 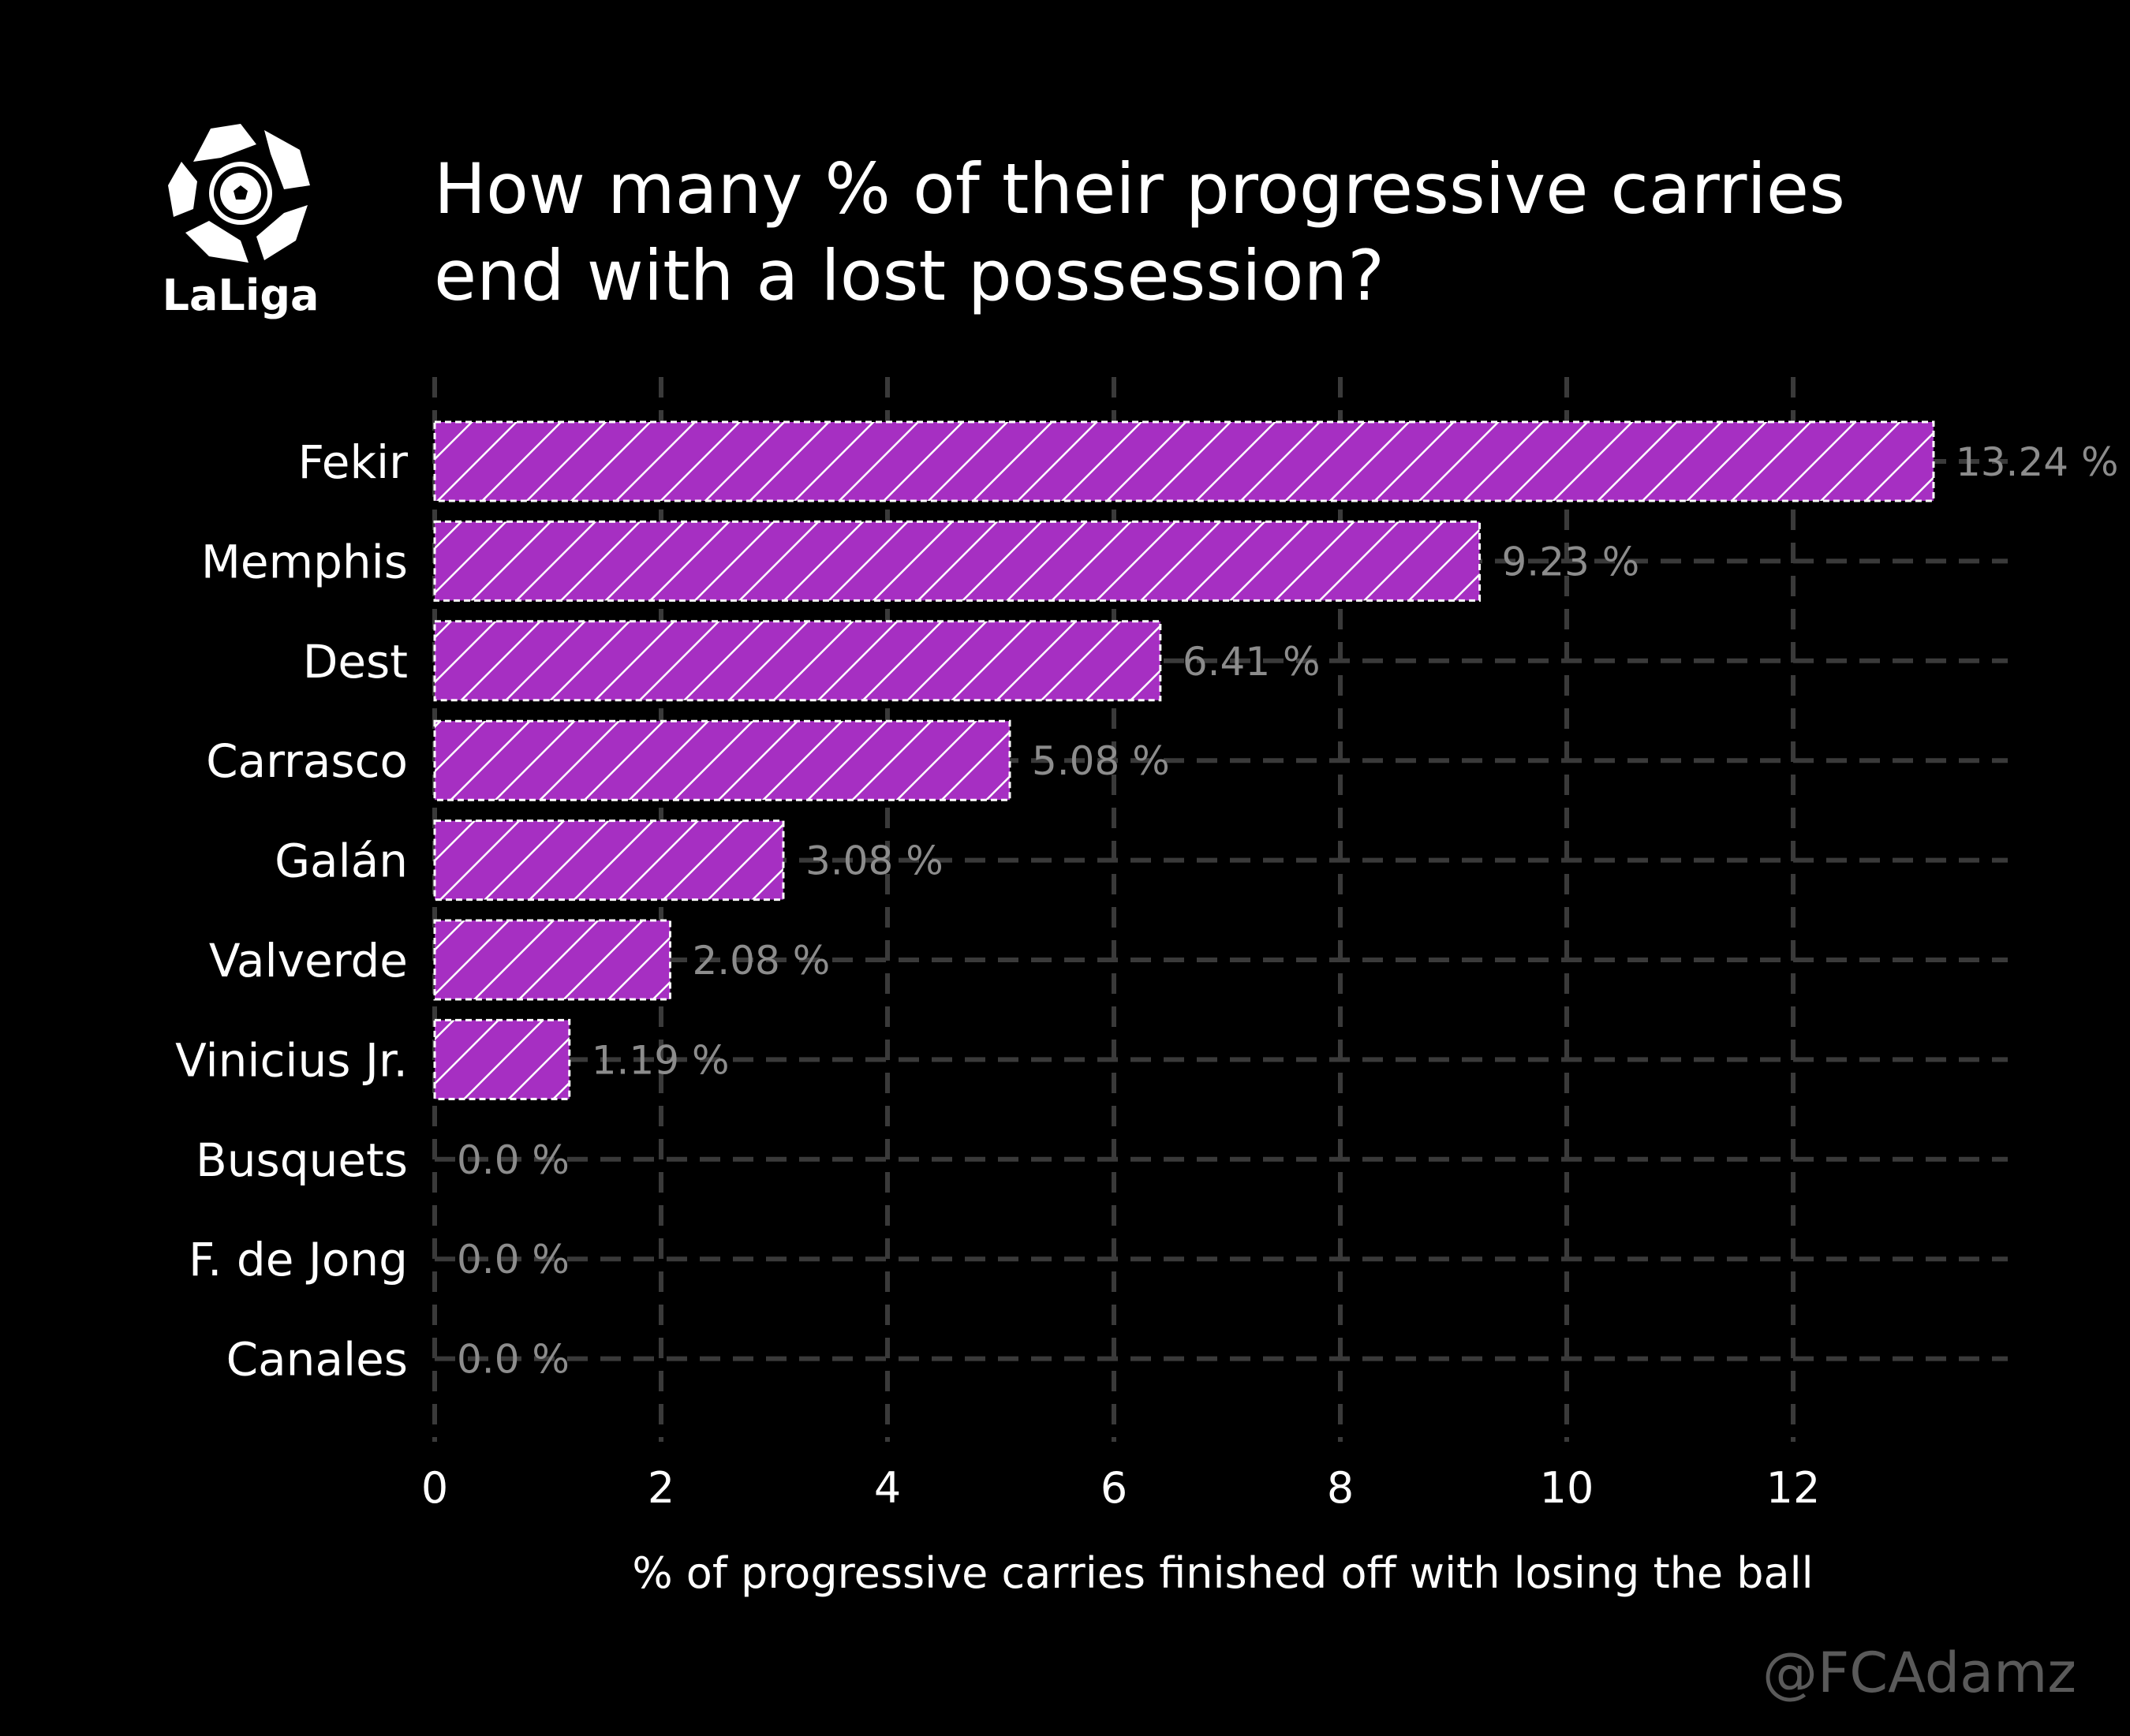 I want to click on x-tick-label: 6, so click(x=1113, y=1488).